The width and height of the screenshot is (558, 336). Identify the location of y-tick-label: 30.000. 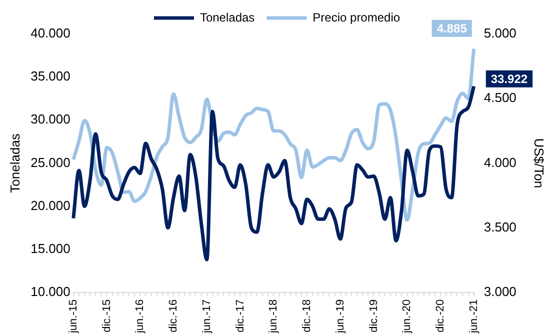
(50, 119).